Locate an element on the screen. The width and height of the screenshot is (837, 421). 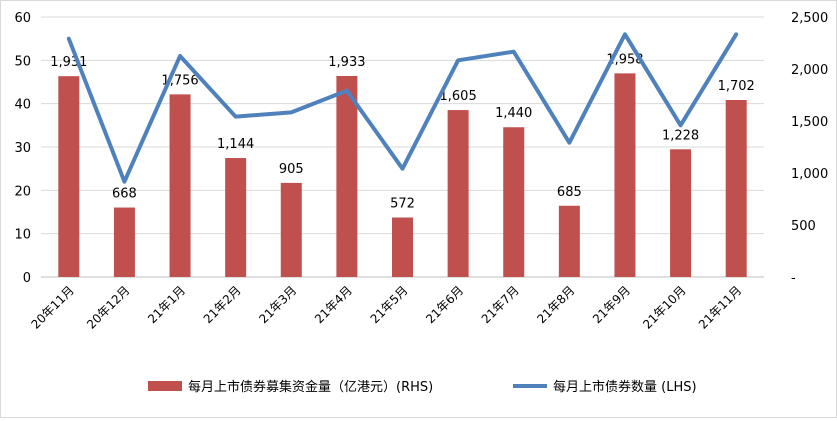
x-axis-tick-label: 21年10月 is located at coordinates (664, 307).